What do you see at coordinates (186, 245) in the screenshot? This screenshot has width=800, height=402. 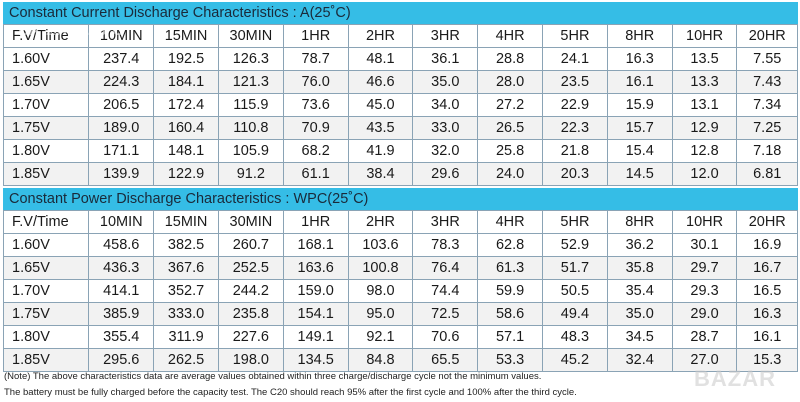 I see `value-cell: 382.5` at bounding box center [186, 245].